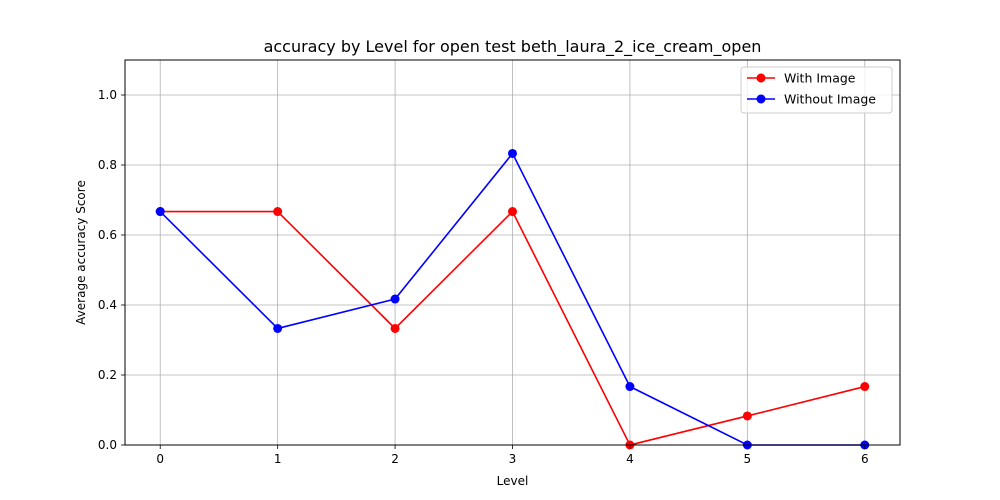  What do you see at coordinates (107, 305) in the screenshot?
I see `y-tick-label: 0.4` at bounding box center [107, 305].